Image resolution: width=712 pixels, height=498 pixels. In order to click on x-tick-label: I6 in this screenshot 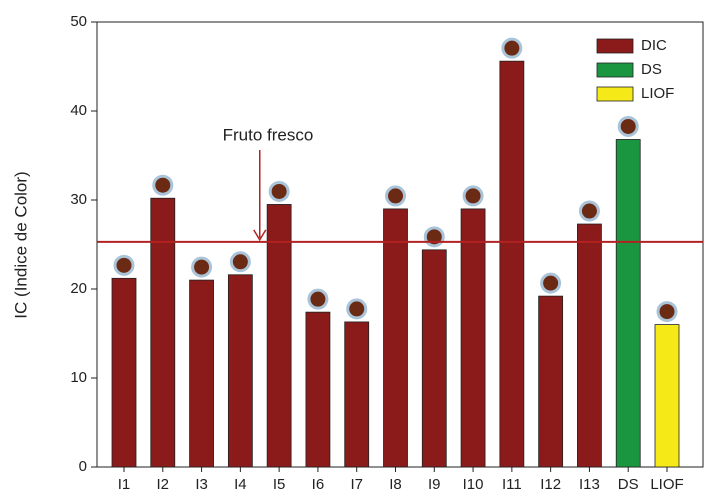, I will do `click(318, 484)`.